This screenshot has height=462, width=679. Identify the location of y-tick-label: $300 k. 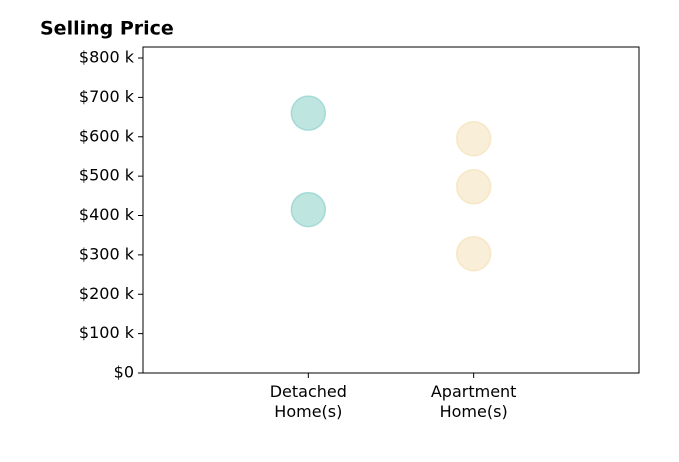
(107, 253).